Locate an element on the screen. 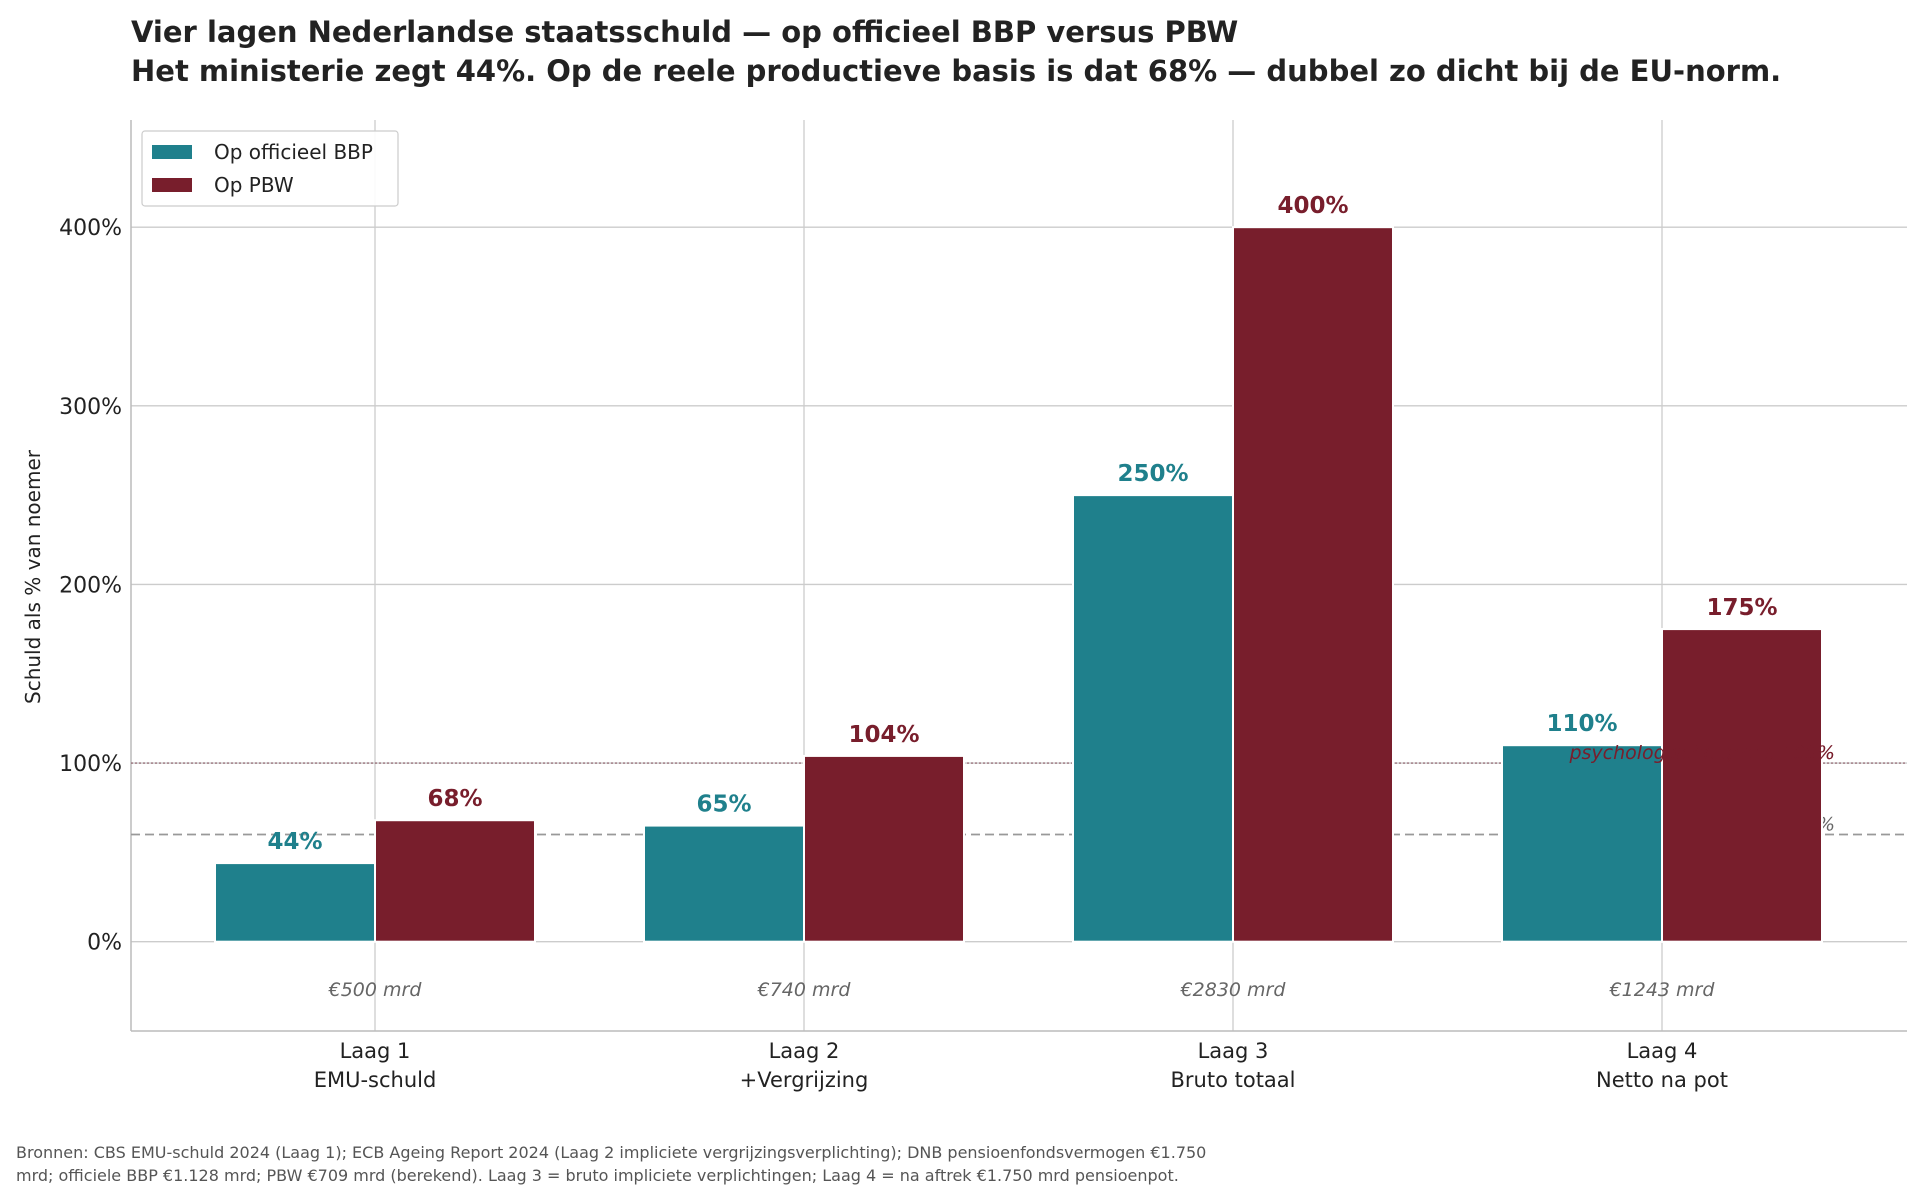  legend-swatch-bbp is located at coordinates (172, 152).